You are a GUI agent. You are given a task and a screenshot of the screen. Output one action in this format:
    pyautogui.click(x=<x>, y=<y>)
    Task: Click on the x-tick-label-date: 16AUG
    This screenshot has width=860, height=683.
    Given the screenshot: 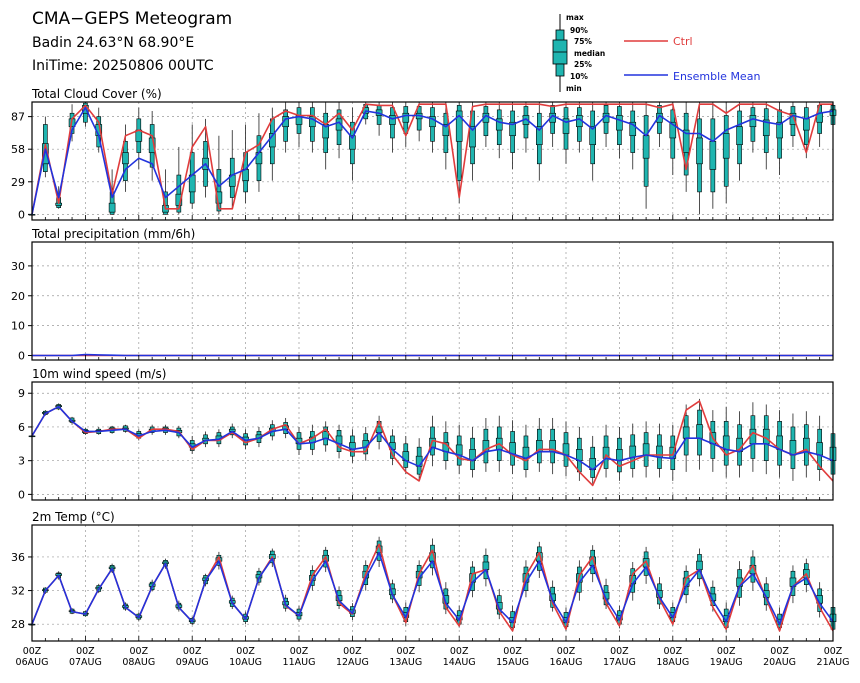 What is the action you would take?
    pyautogui.click(x=566, y=662)
    